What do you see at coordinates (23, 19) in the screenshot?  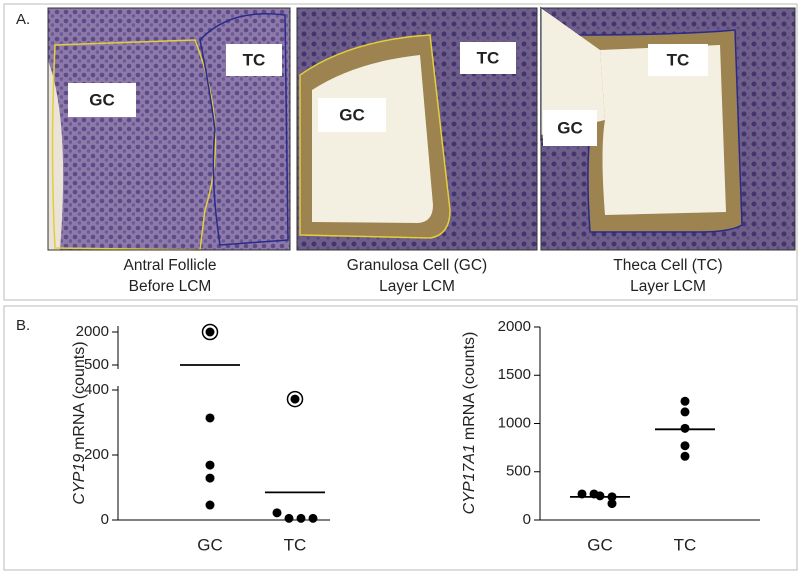 I see `panel-label: A.` at bounding box center [23, 19].